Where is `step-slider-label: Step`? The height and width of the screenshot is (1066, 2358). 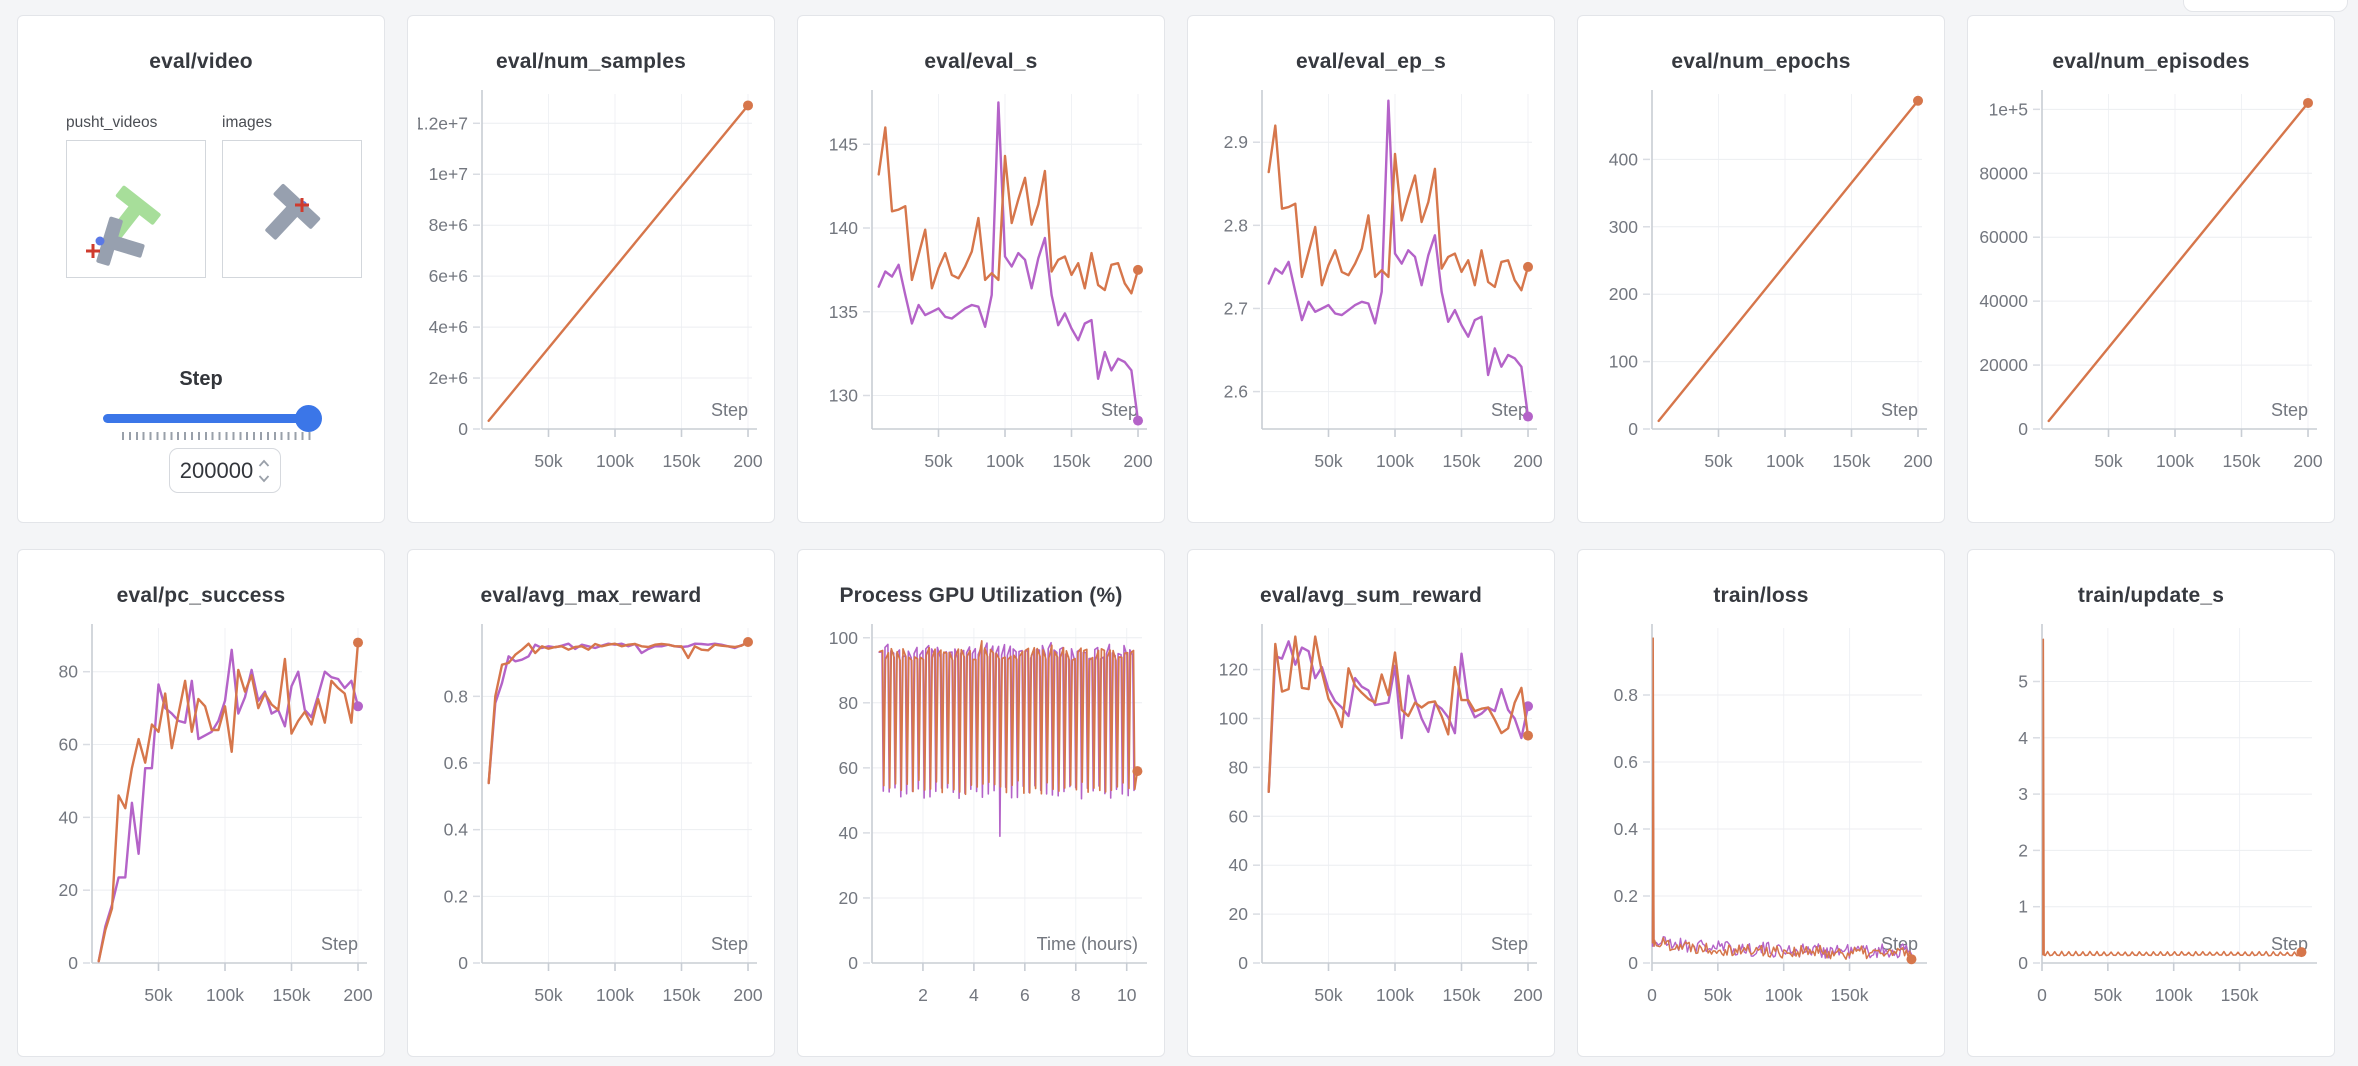 step-slider-label: Step is located at coordinates (201, 379).